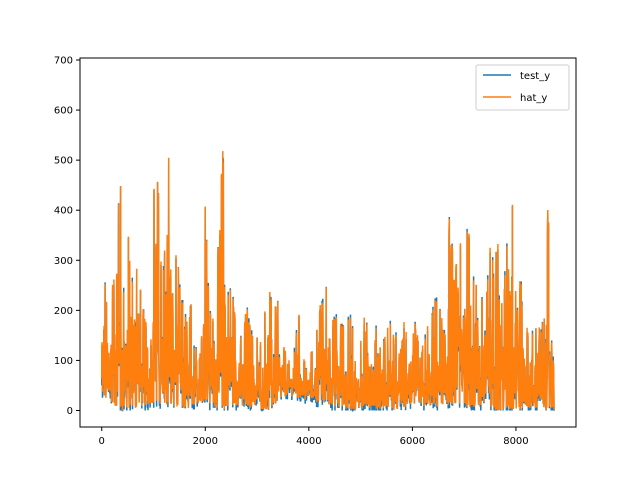 The width and height of the screenshot is (640, 480). I want to click on y-tick-label: 100, so click(63, 361).